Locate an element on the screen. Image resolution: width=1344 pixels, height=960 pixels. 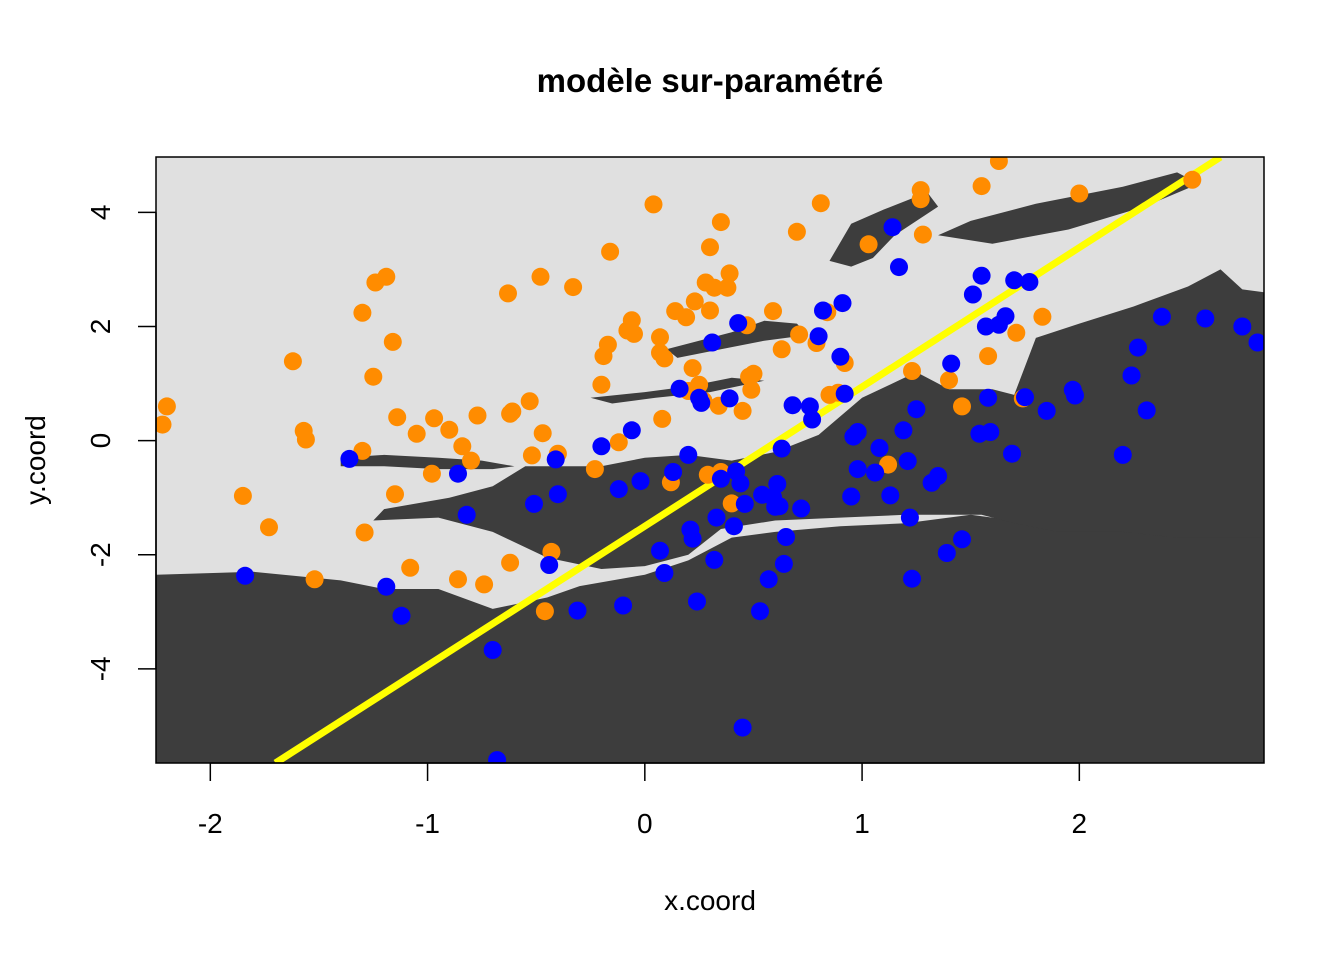
dark-region is located at coordinates (1068, 208).